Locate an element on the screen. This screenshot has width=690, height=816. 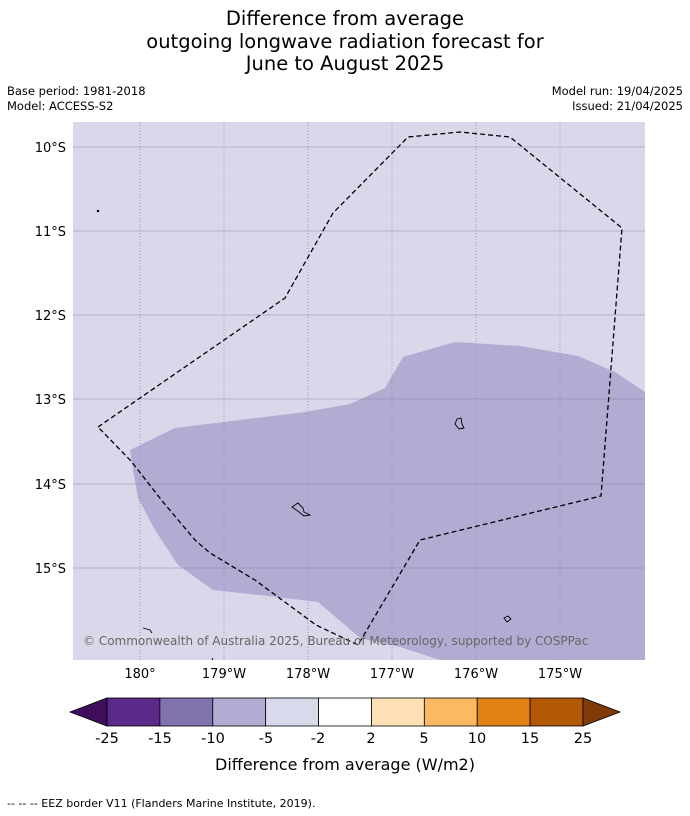
lat-label-10s: 10°S is located at coordinates (50, 148).